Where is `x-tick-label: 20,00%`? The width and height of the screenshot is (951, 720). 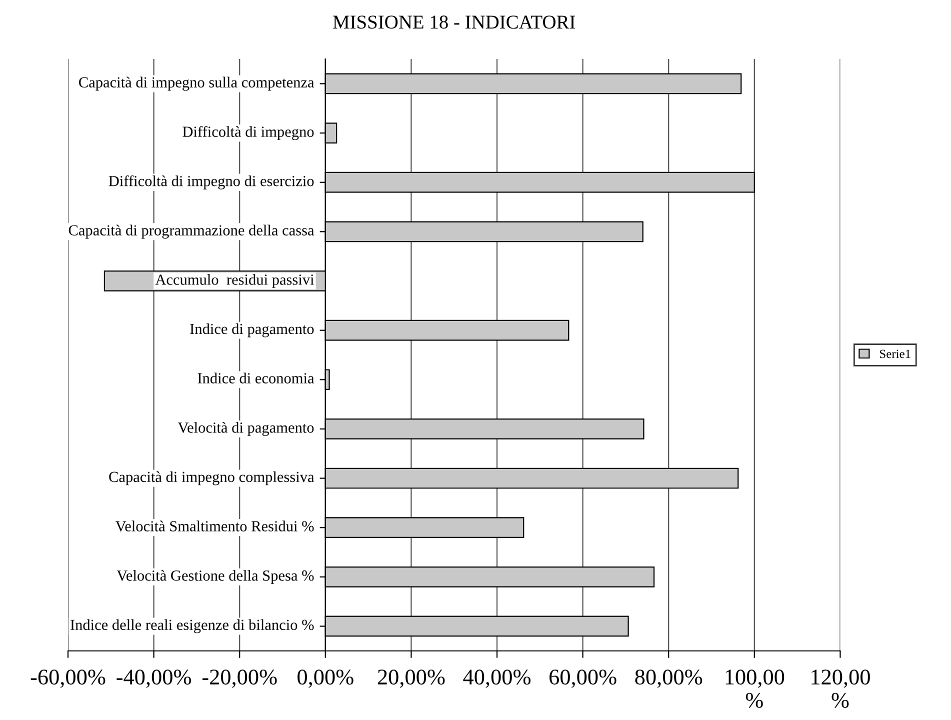 x-tick-label: 20,00% is located at coordinates (411, 679).